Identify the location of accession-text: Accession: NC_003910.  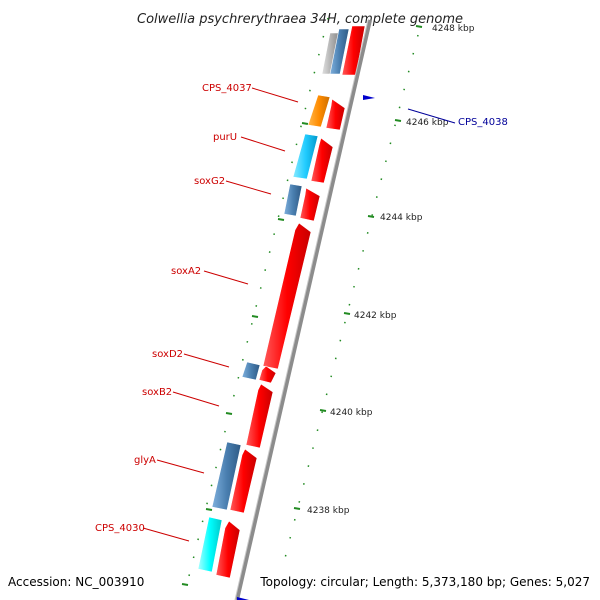
(76, 582).